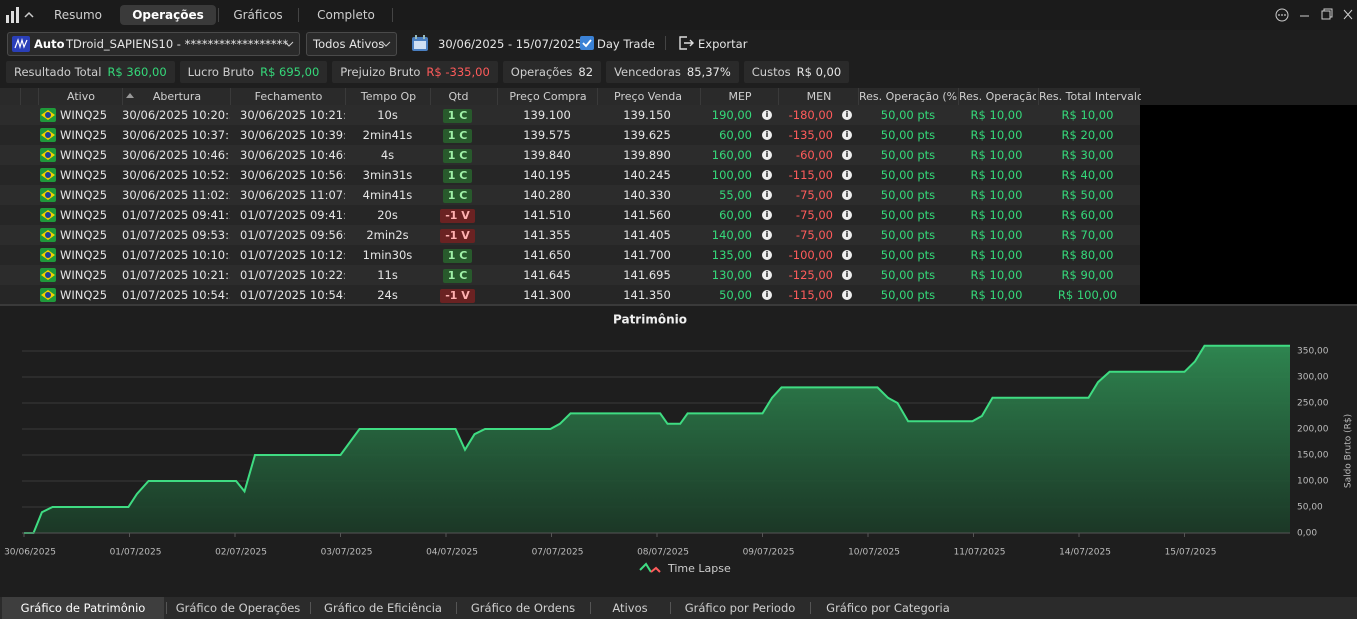  I want to click on table-cell: R$ 40,00, so click(1087, 175).